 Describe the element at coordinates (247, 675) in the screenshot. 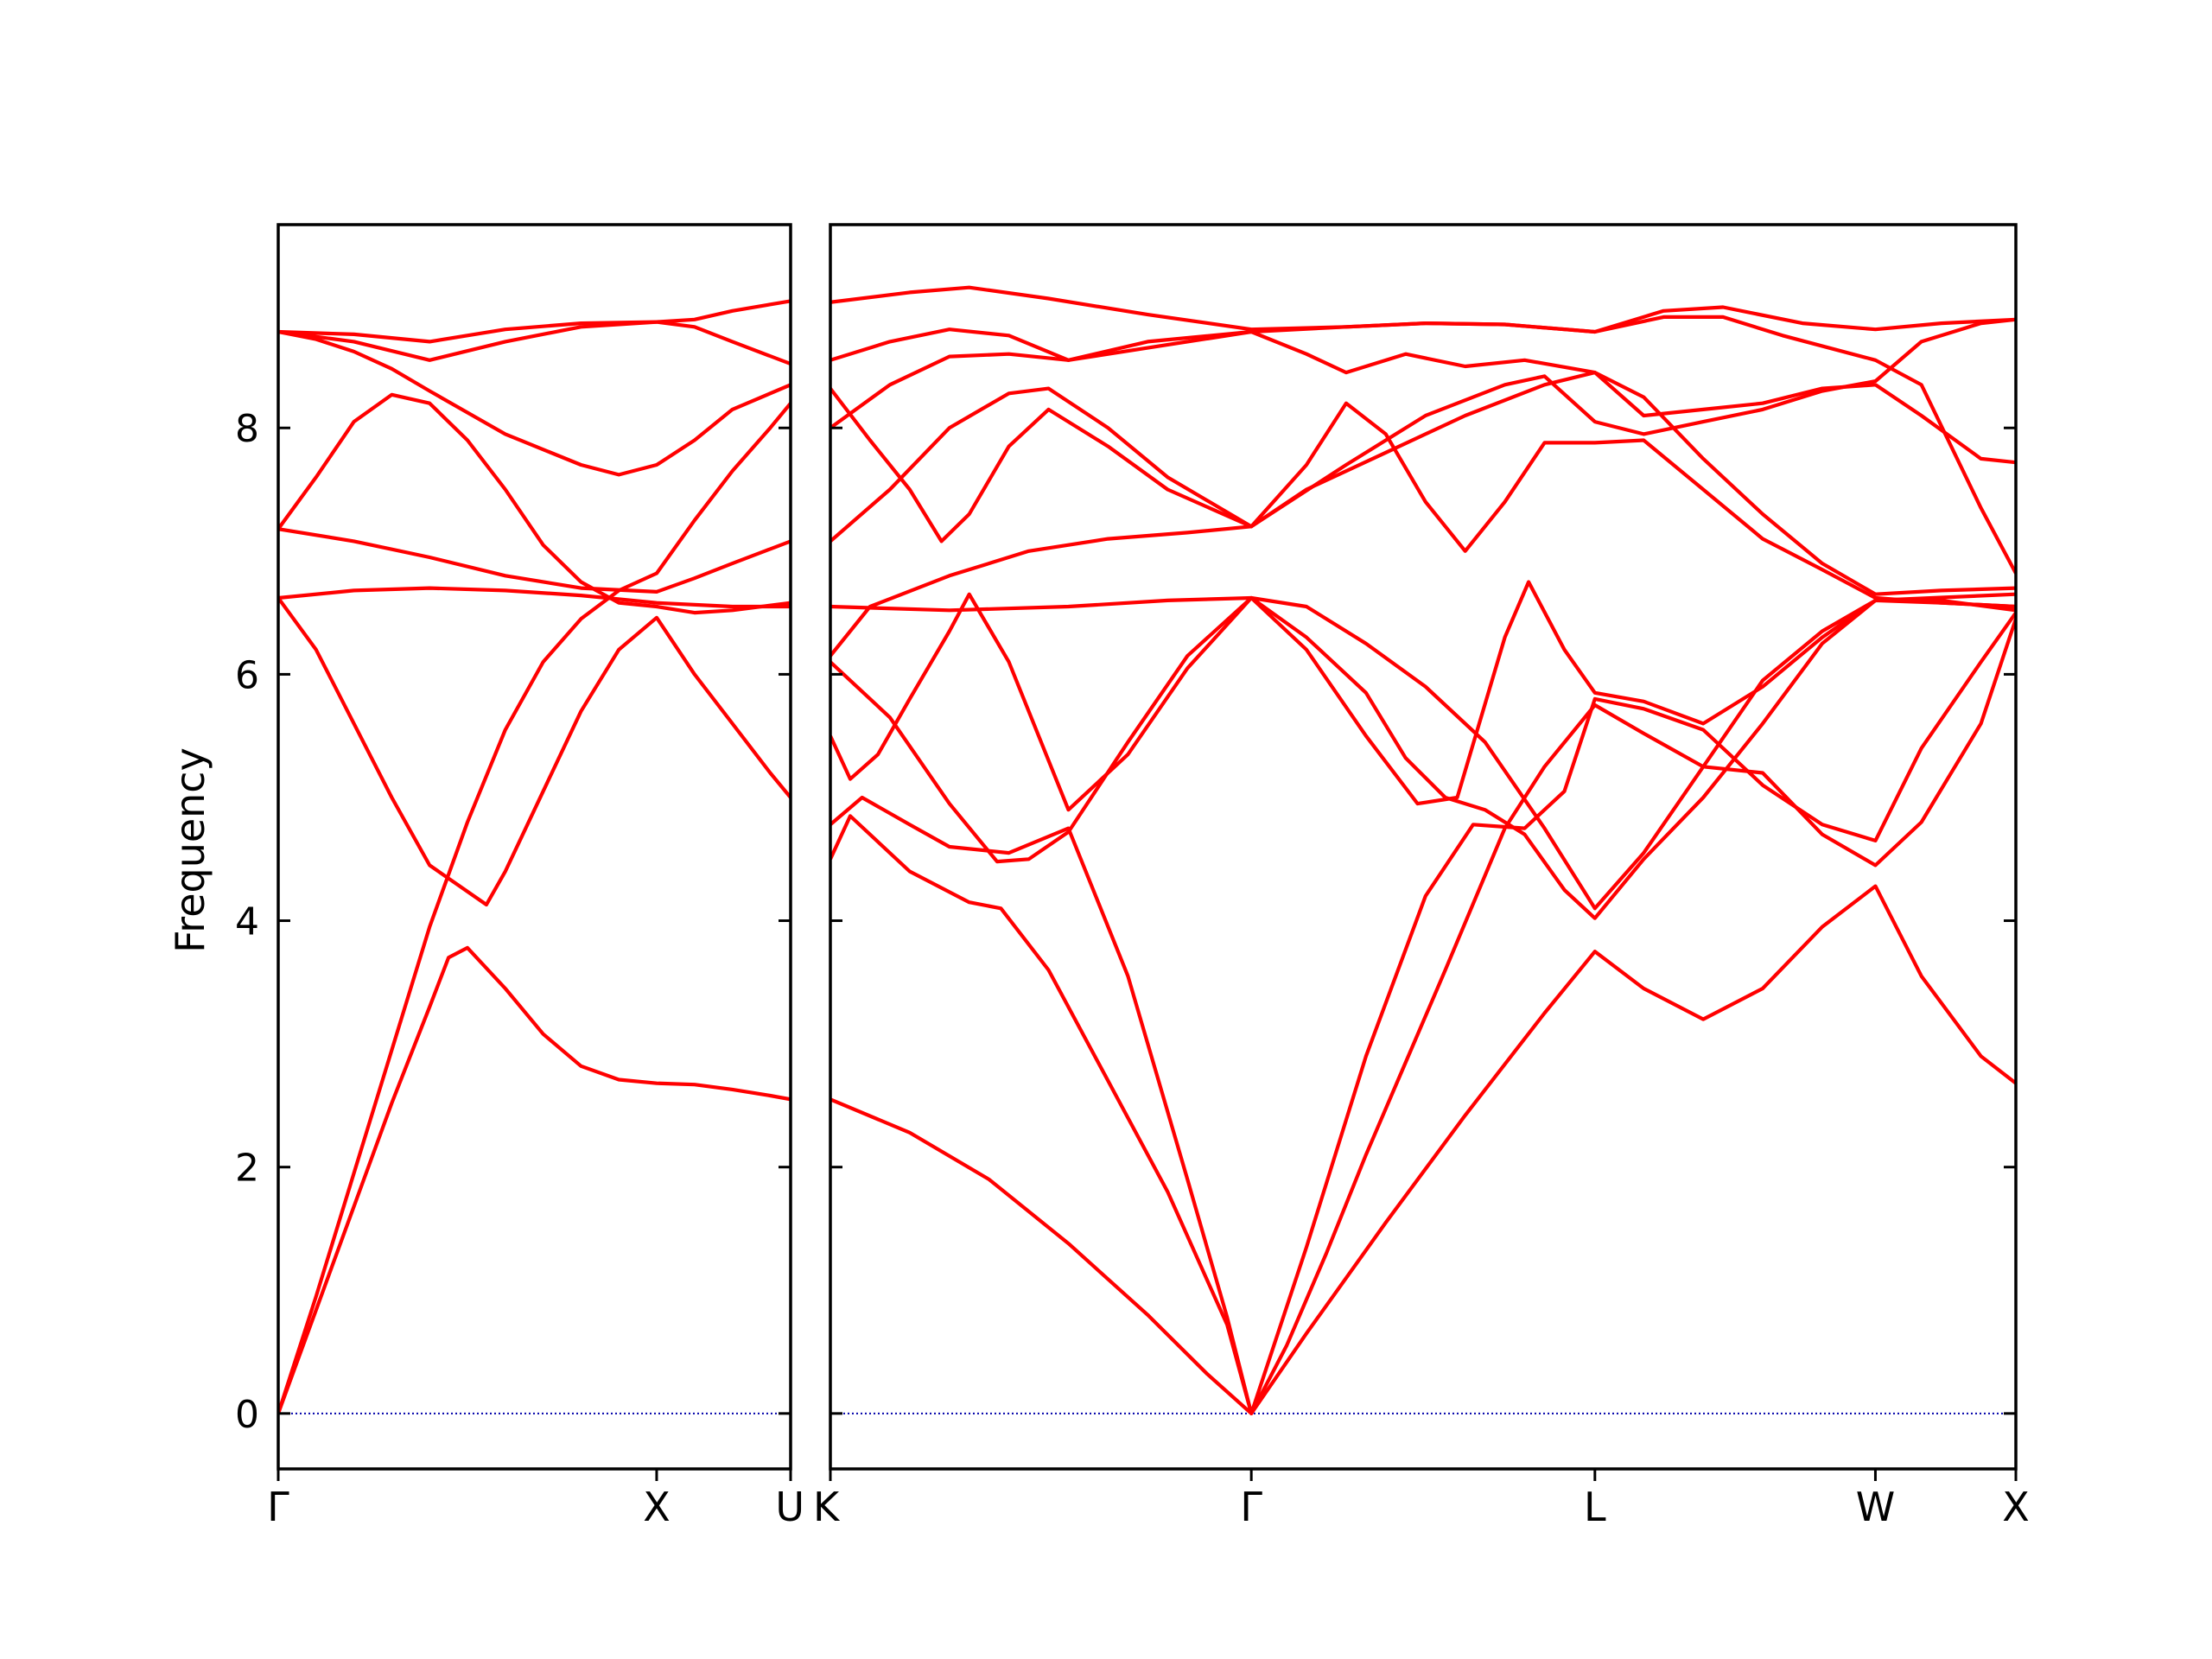

I see `ytick-label: 6` at that location.